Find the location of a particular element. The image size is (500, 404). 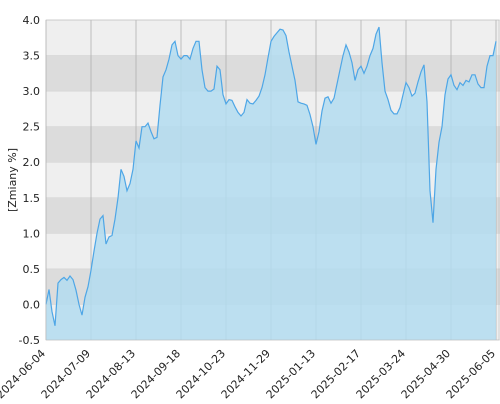

y-axis-label: [Zmiany %] is located at coordinates (12, 180).